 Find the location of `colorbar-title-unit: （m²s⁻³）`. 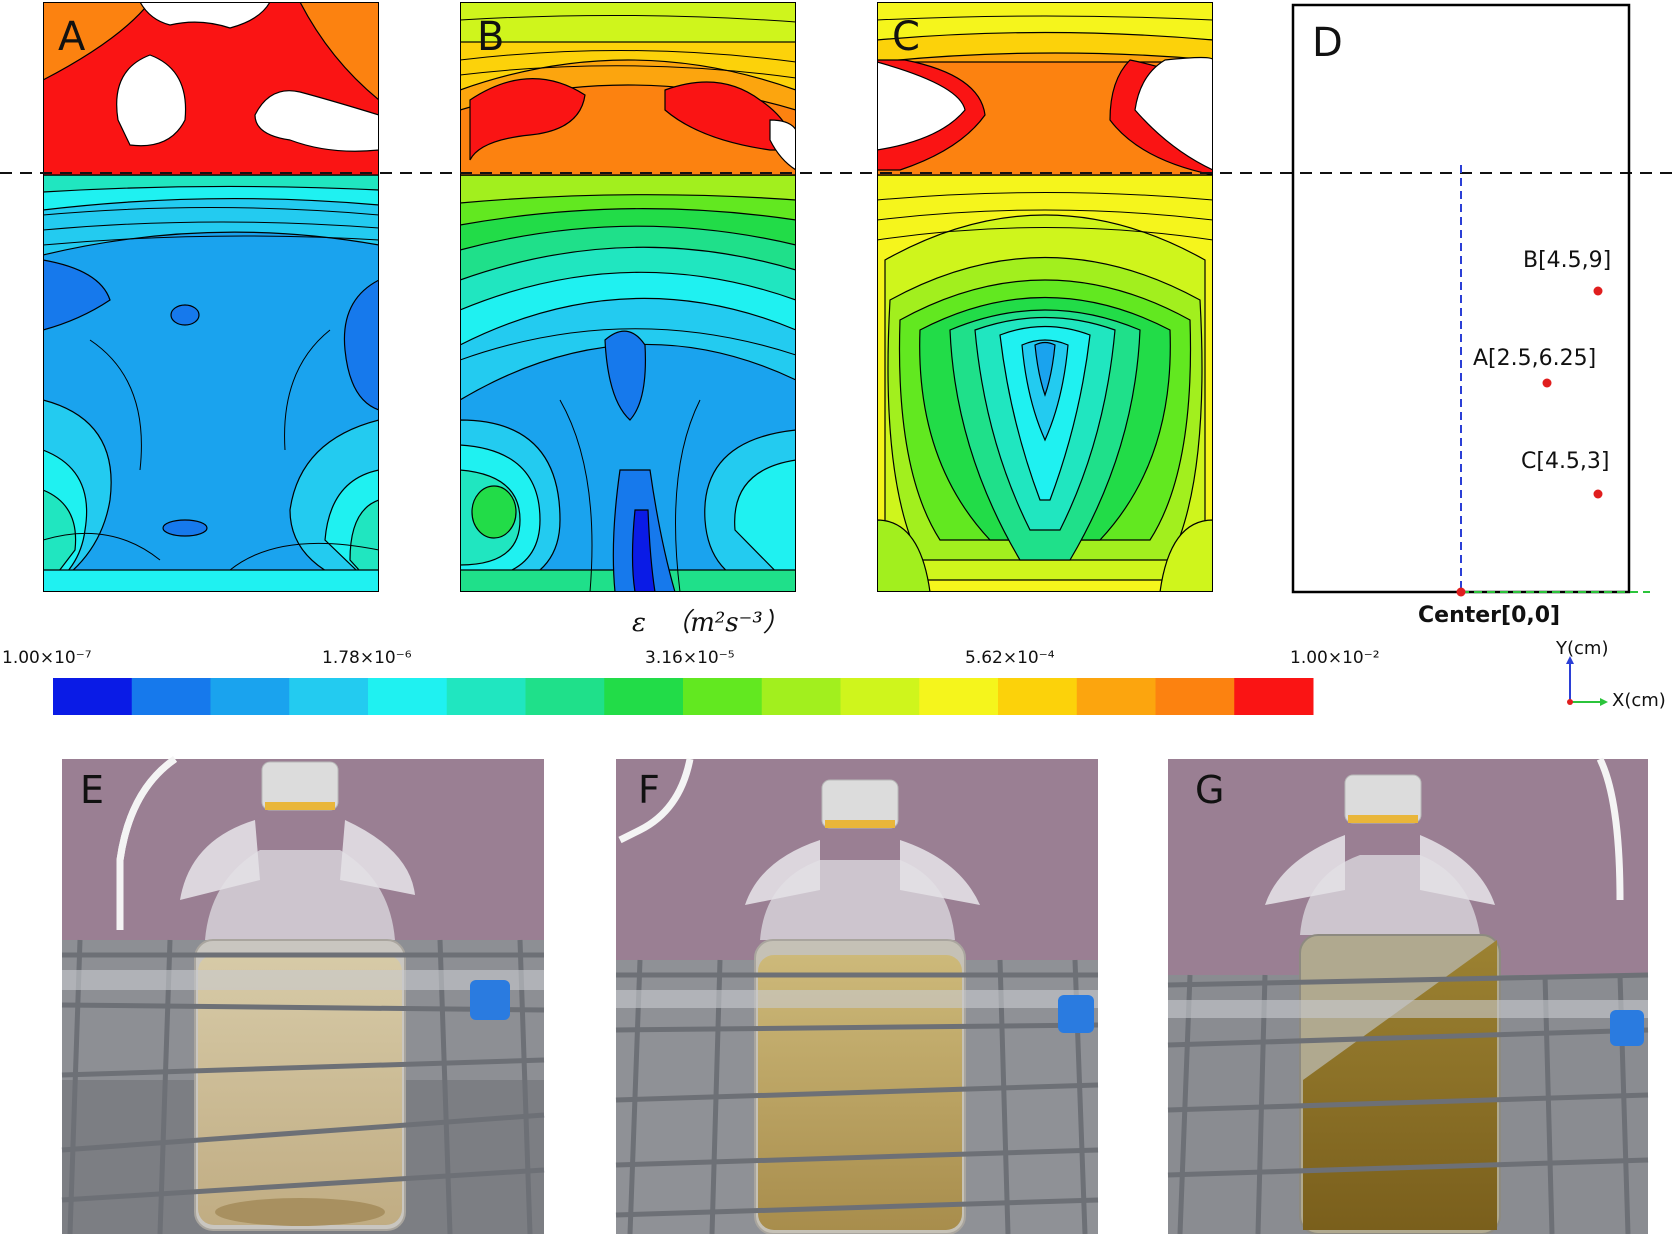

colorbar-title-unit: （m²s⁻³） is located at coordinates (726, 623).